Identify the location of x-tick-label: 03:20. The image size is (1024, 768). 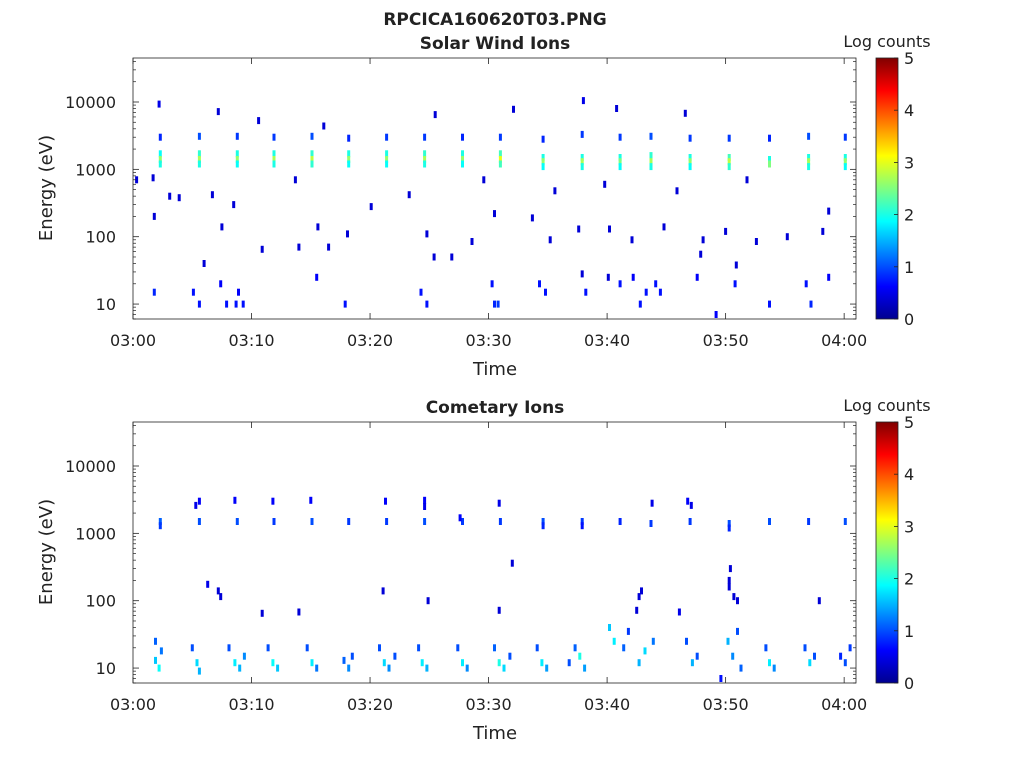
(370, 340).